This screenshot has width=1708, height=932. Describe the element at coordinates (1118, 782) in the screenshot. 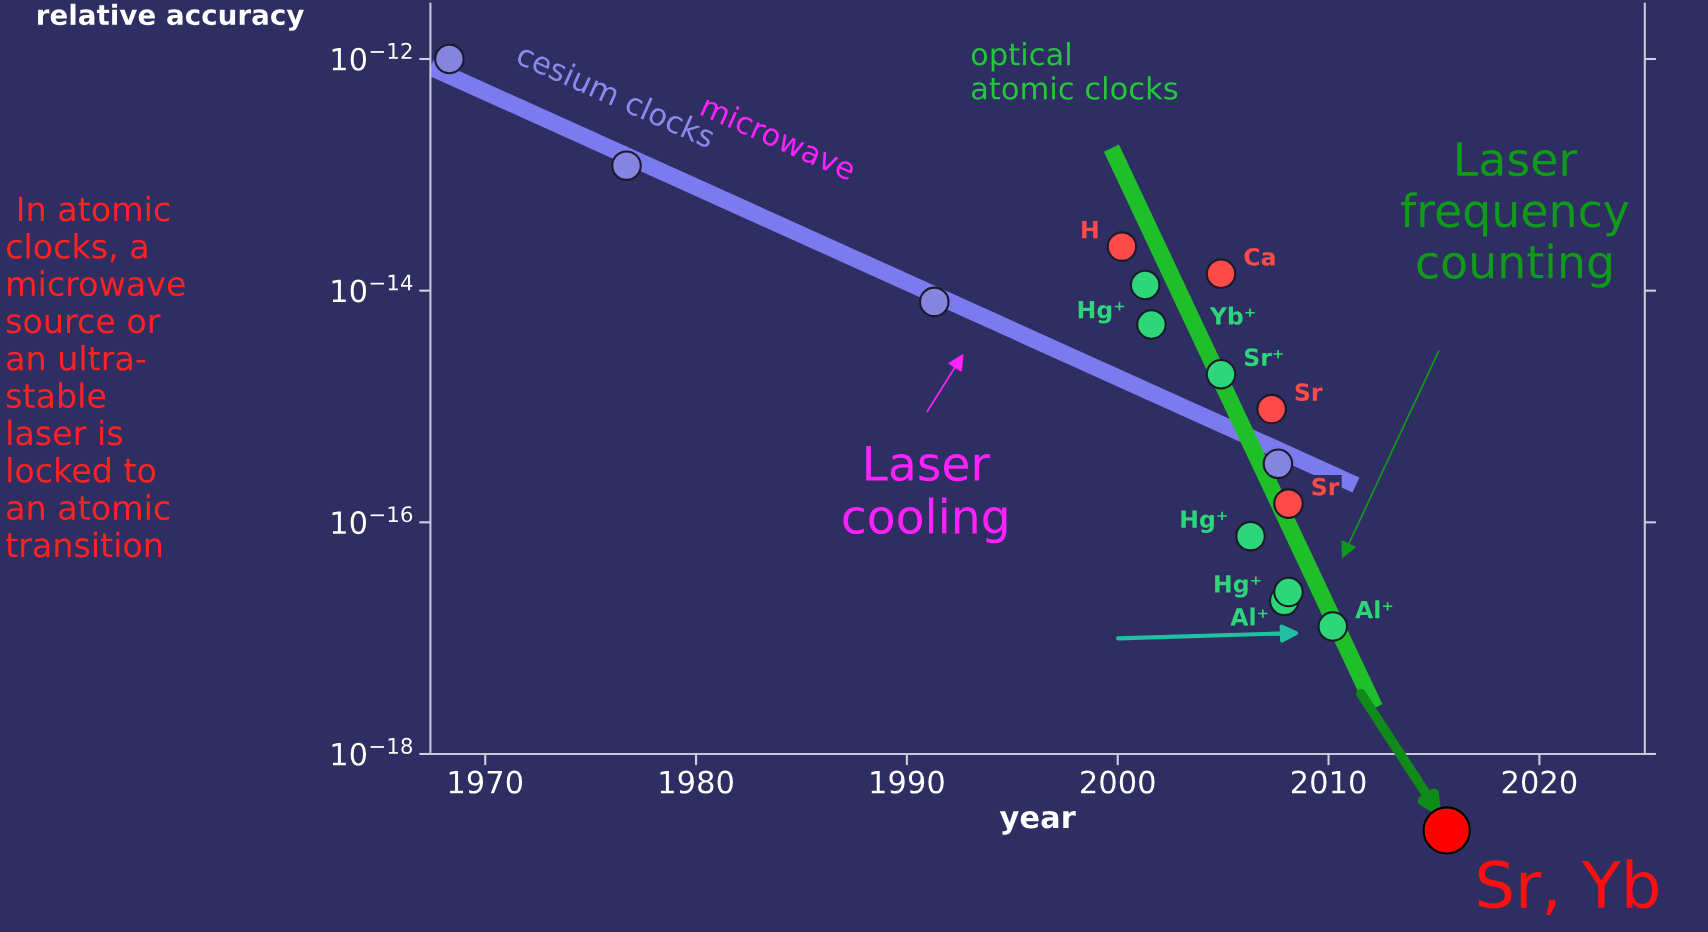

I see `x-tick-label: 2000` at that location.